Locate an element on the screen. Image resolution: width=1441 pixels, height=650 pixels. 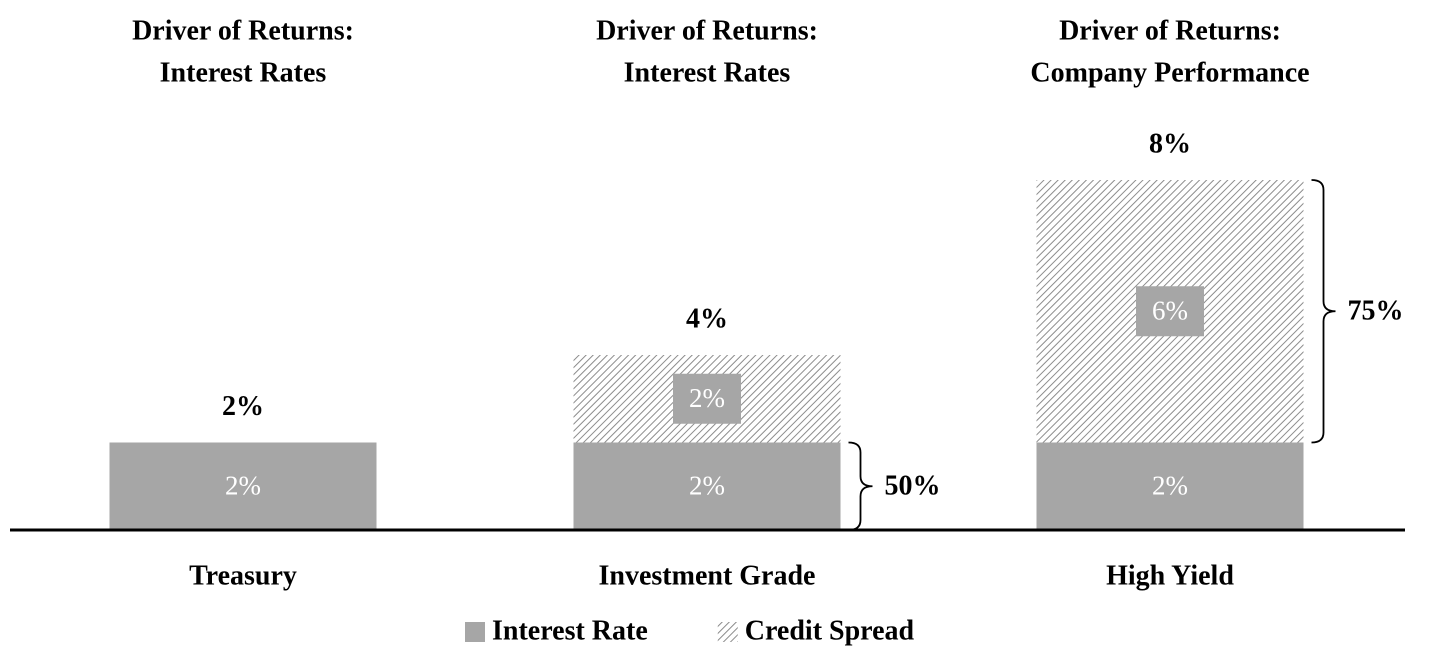
annotation-label: 50% is located at coordinates (913, 486).